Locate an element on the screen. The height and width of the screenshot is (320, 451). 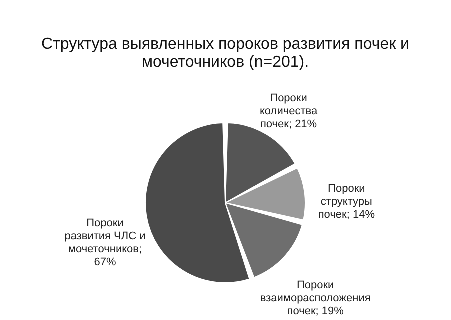
slice-label: Пороки количества почек; 21% is located at coordinates (289, 111).